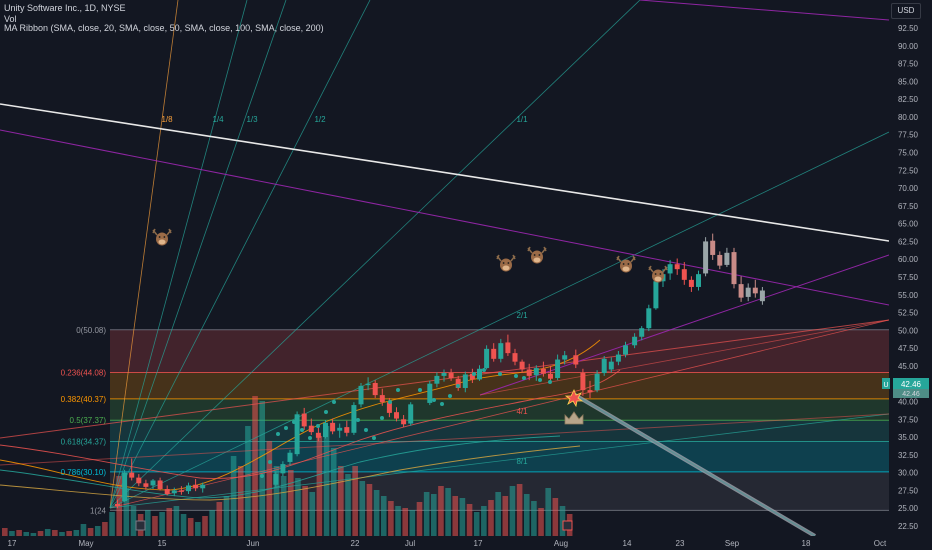 Image resolution: width=932 pixels, height=550 pixels. I want to click on currency-button: USD, so click(906, 11).